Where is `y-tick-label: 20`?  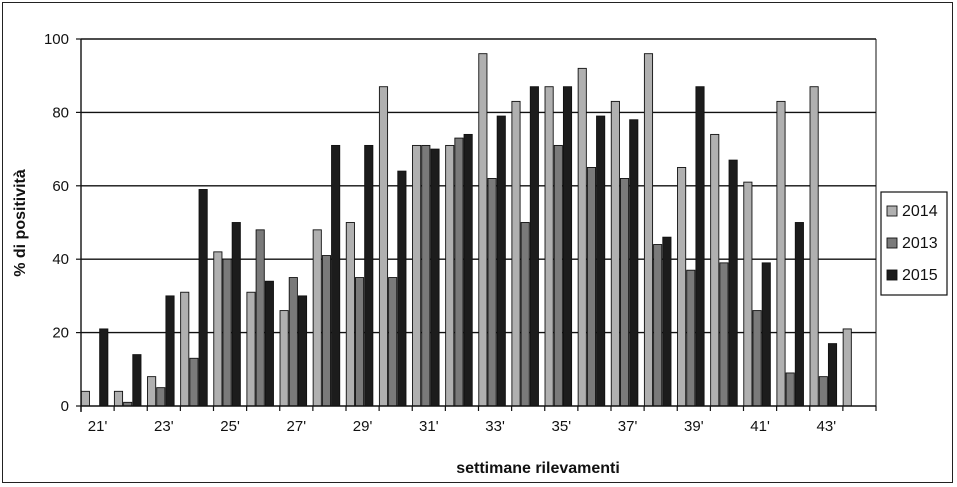 y-tick-label: 20 is located at coordinates (60, 333).